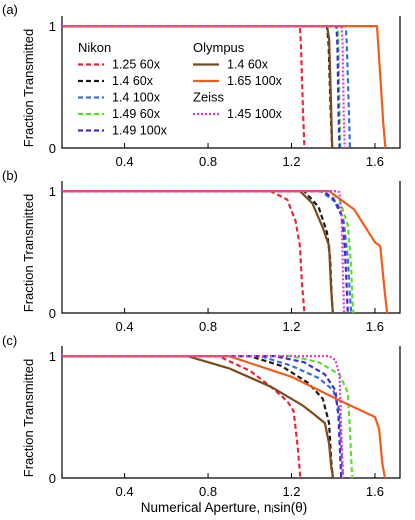  What do you see at coordinates (140, 131) in the screenshot?
I see `legend-entry-label: 1.49 100x` at bounding box center [140, 131].